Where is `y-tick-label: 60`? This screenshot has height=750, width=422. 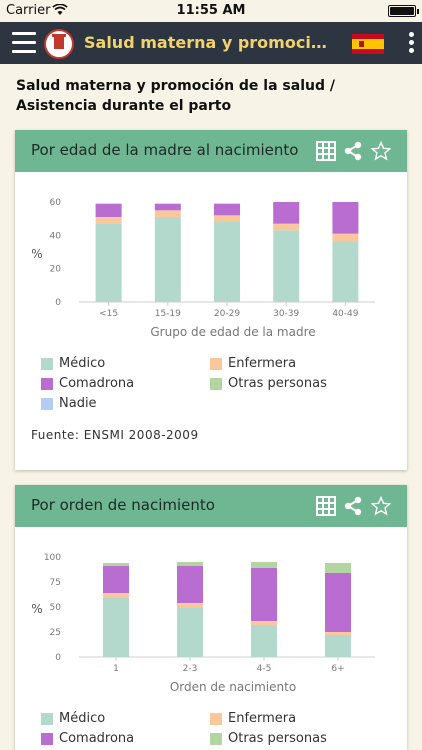 y-tick-label: 60 is located at coordinates (56, 203).